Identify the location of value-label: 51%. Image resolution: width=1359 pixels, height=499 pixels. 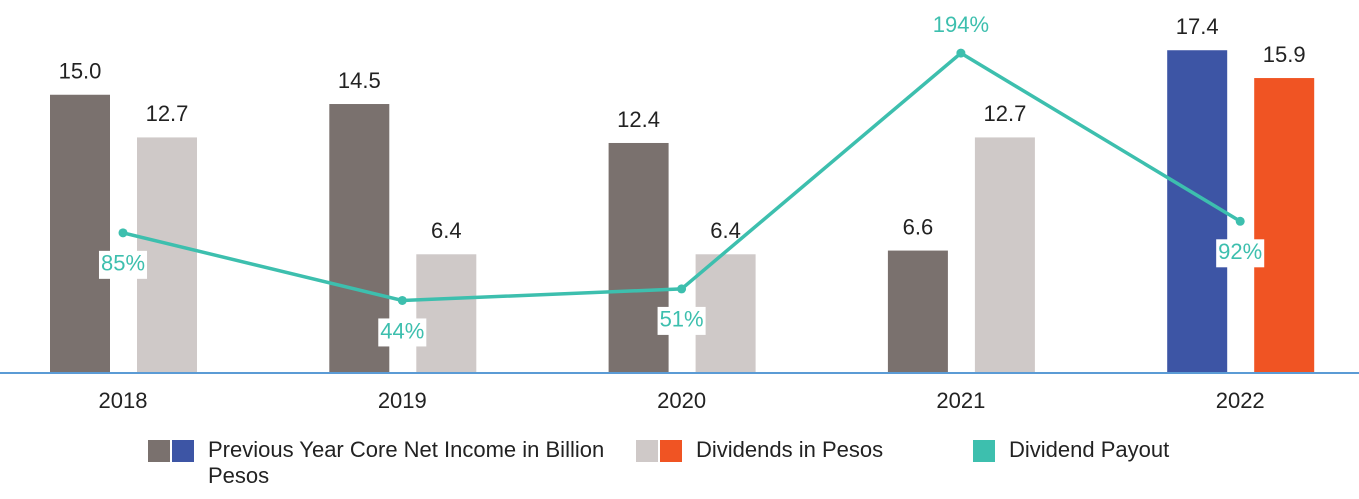
(682, 319).